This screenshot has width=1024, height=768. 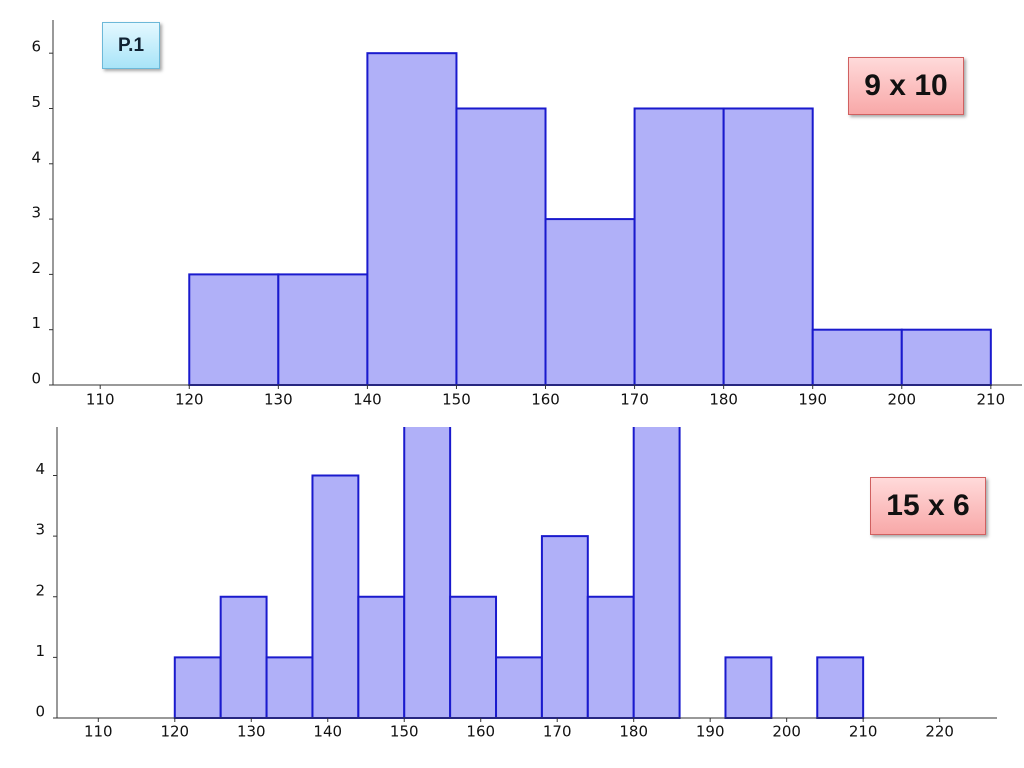 I want to click on y-tick-label: 6, so click(x=36, y=47).